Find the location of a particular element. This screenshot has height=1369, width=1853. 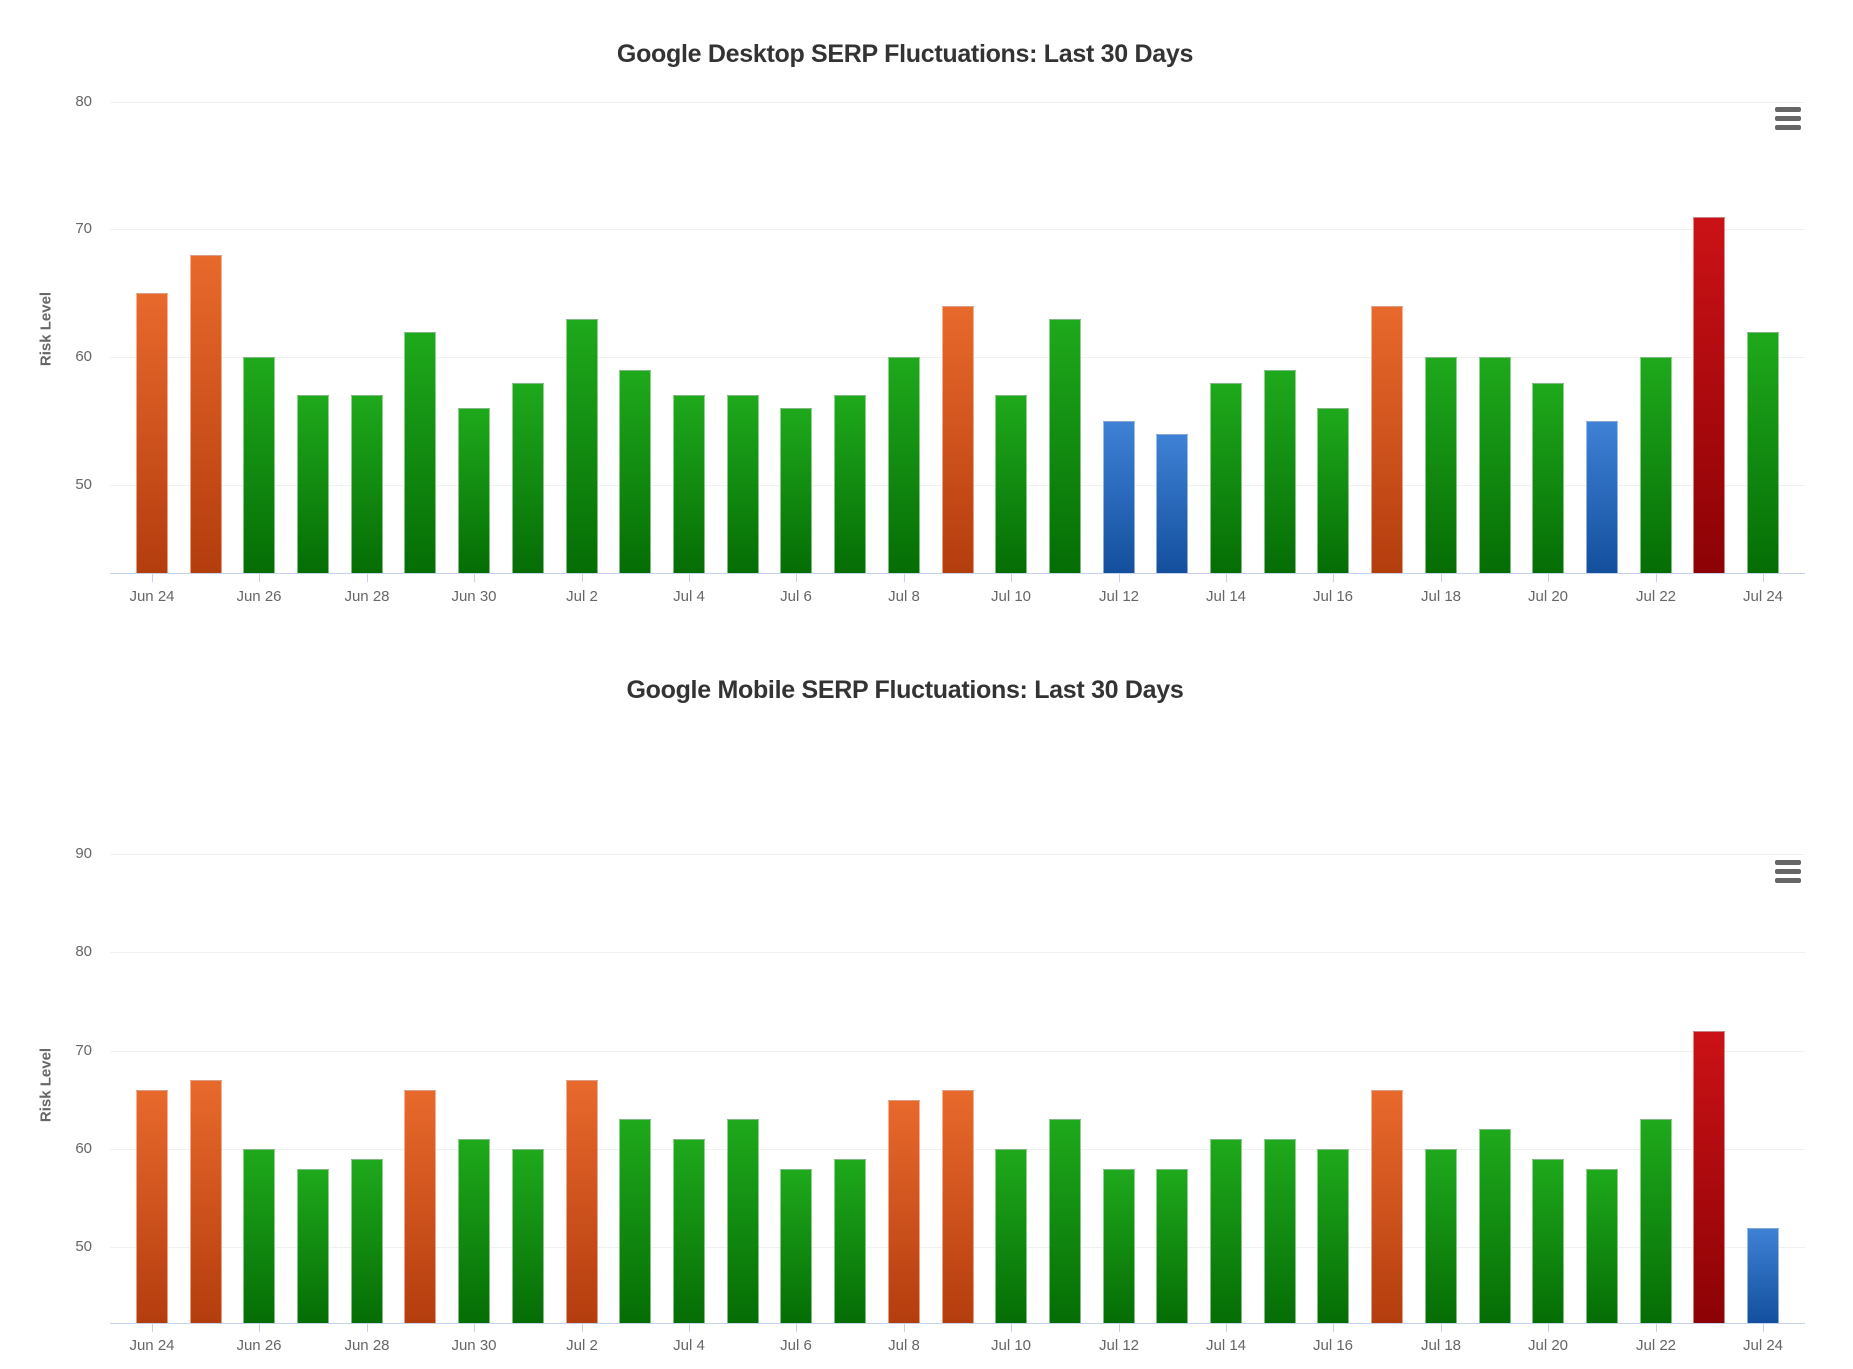

x-tick-label: Jul 8 is located at coordinates (904, 596).